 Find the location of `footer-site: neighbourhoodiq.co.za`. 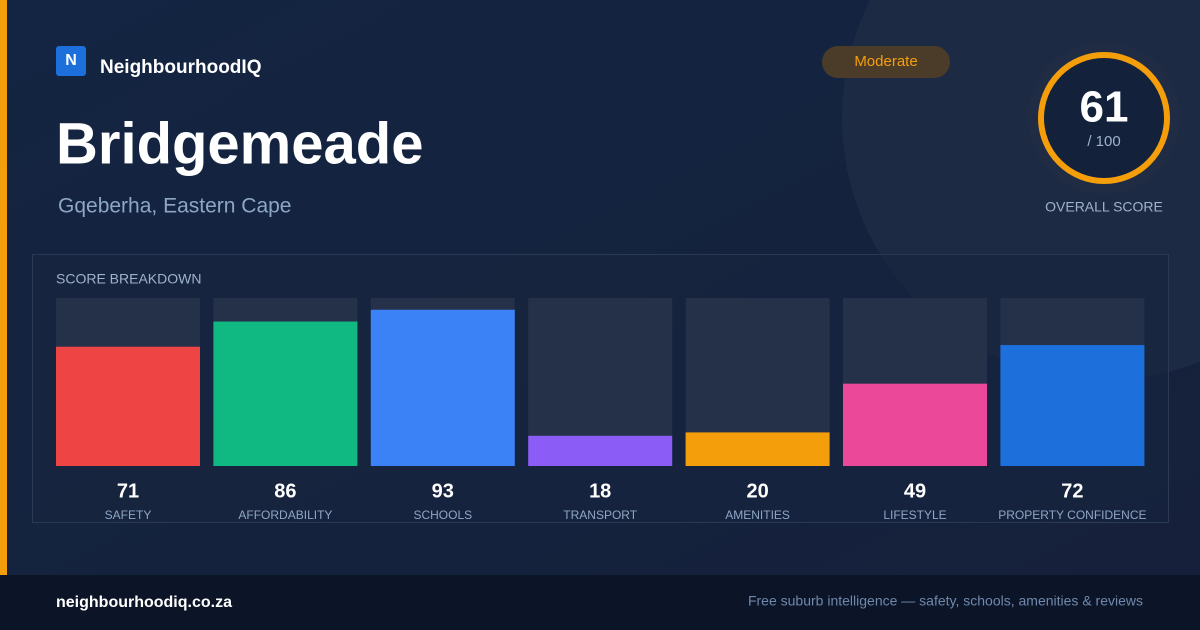

footer-site: neighbourhoodiq.co.za is located at coordinates (144, 602).